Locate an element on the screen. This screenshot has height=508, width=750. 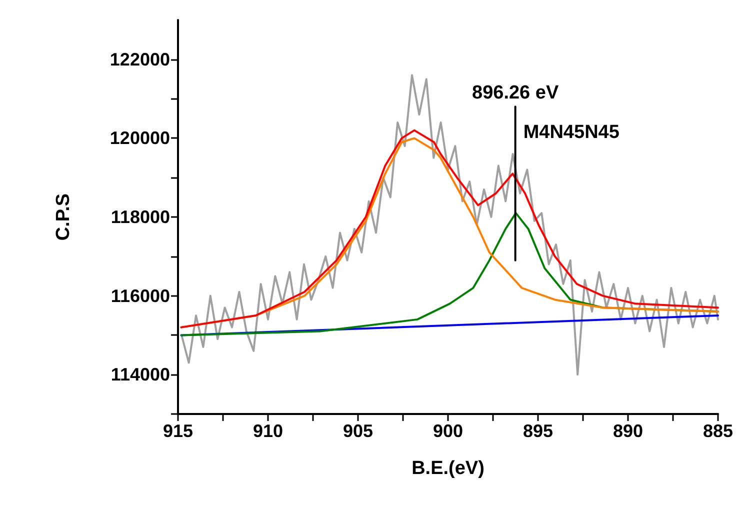
y-tick-label: 116000 is located at coordinates (140, 296).